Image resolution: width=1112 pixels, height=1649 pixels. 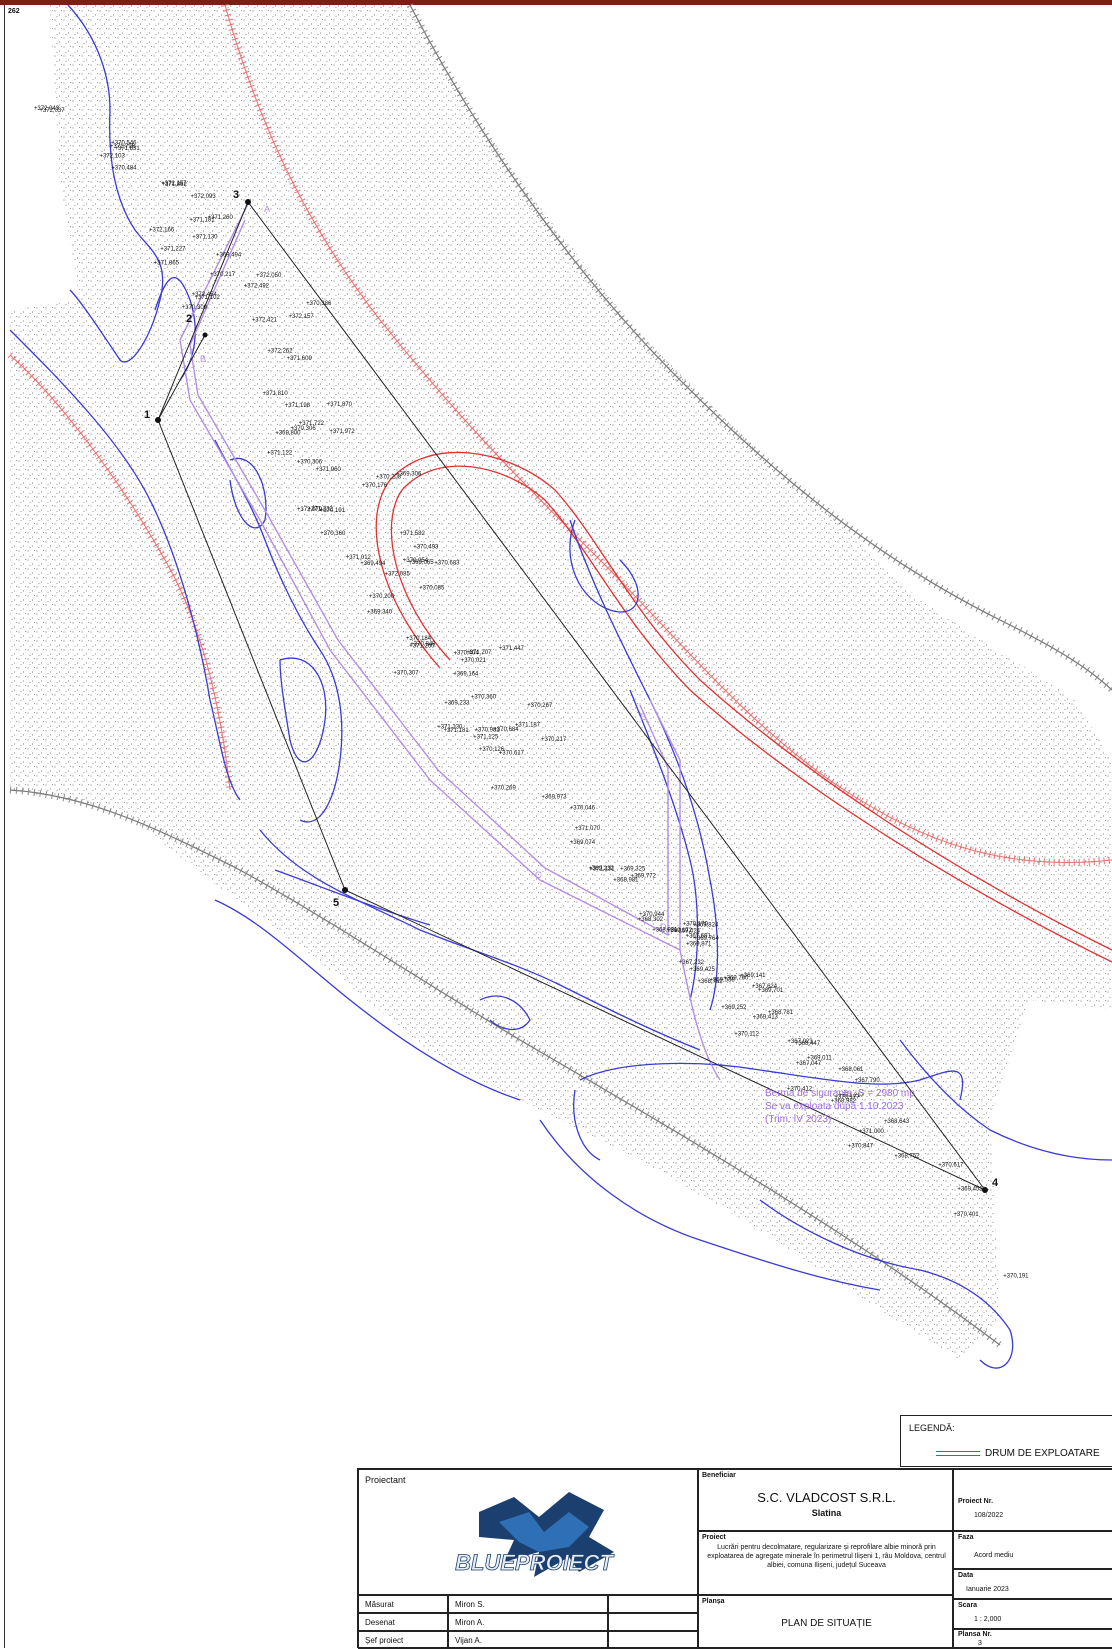 I want to click on elevation-label: +368,981, so click(x=626, y=881).